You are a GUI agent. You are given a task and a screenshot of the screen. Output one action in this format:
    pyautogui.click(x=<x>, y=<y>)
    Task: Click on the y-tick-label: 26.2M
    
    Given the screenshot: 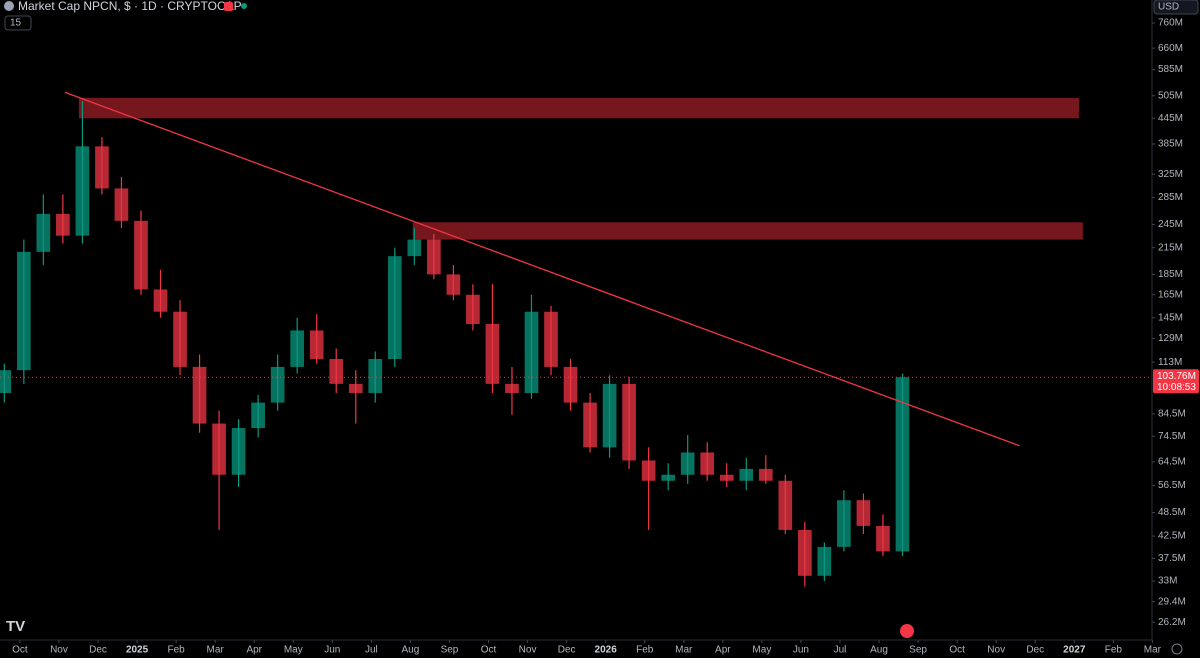 What is the action you would take?
    pyautogui.click(x=1172, y=622)
    